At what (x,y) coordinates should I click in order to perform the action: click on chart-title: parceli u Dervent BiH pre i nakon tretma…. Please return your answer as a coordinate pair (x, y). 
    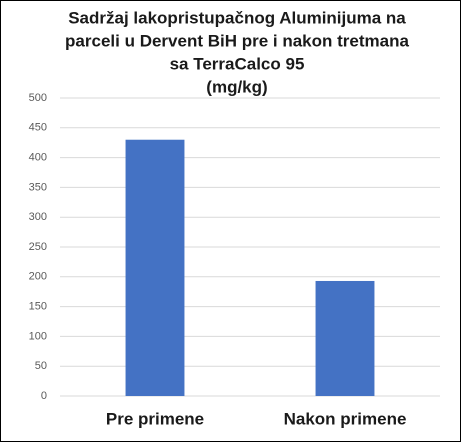
    Looking at the image, I should click on (237, 40).